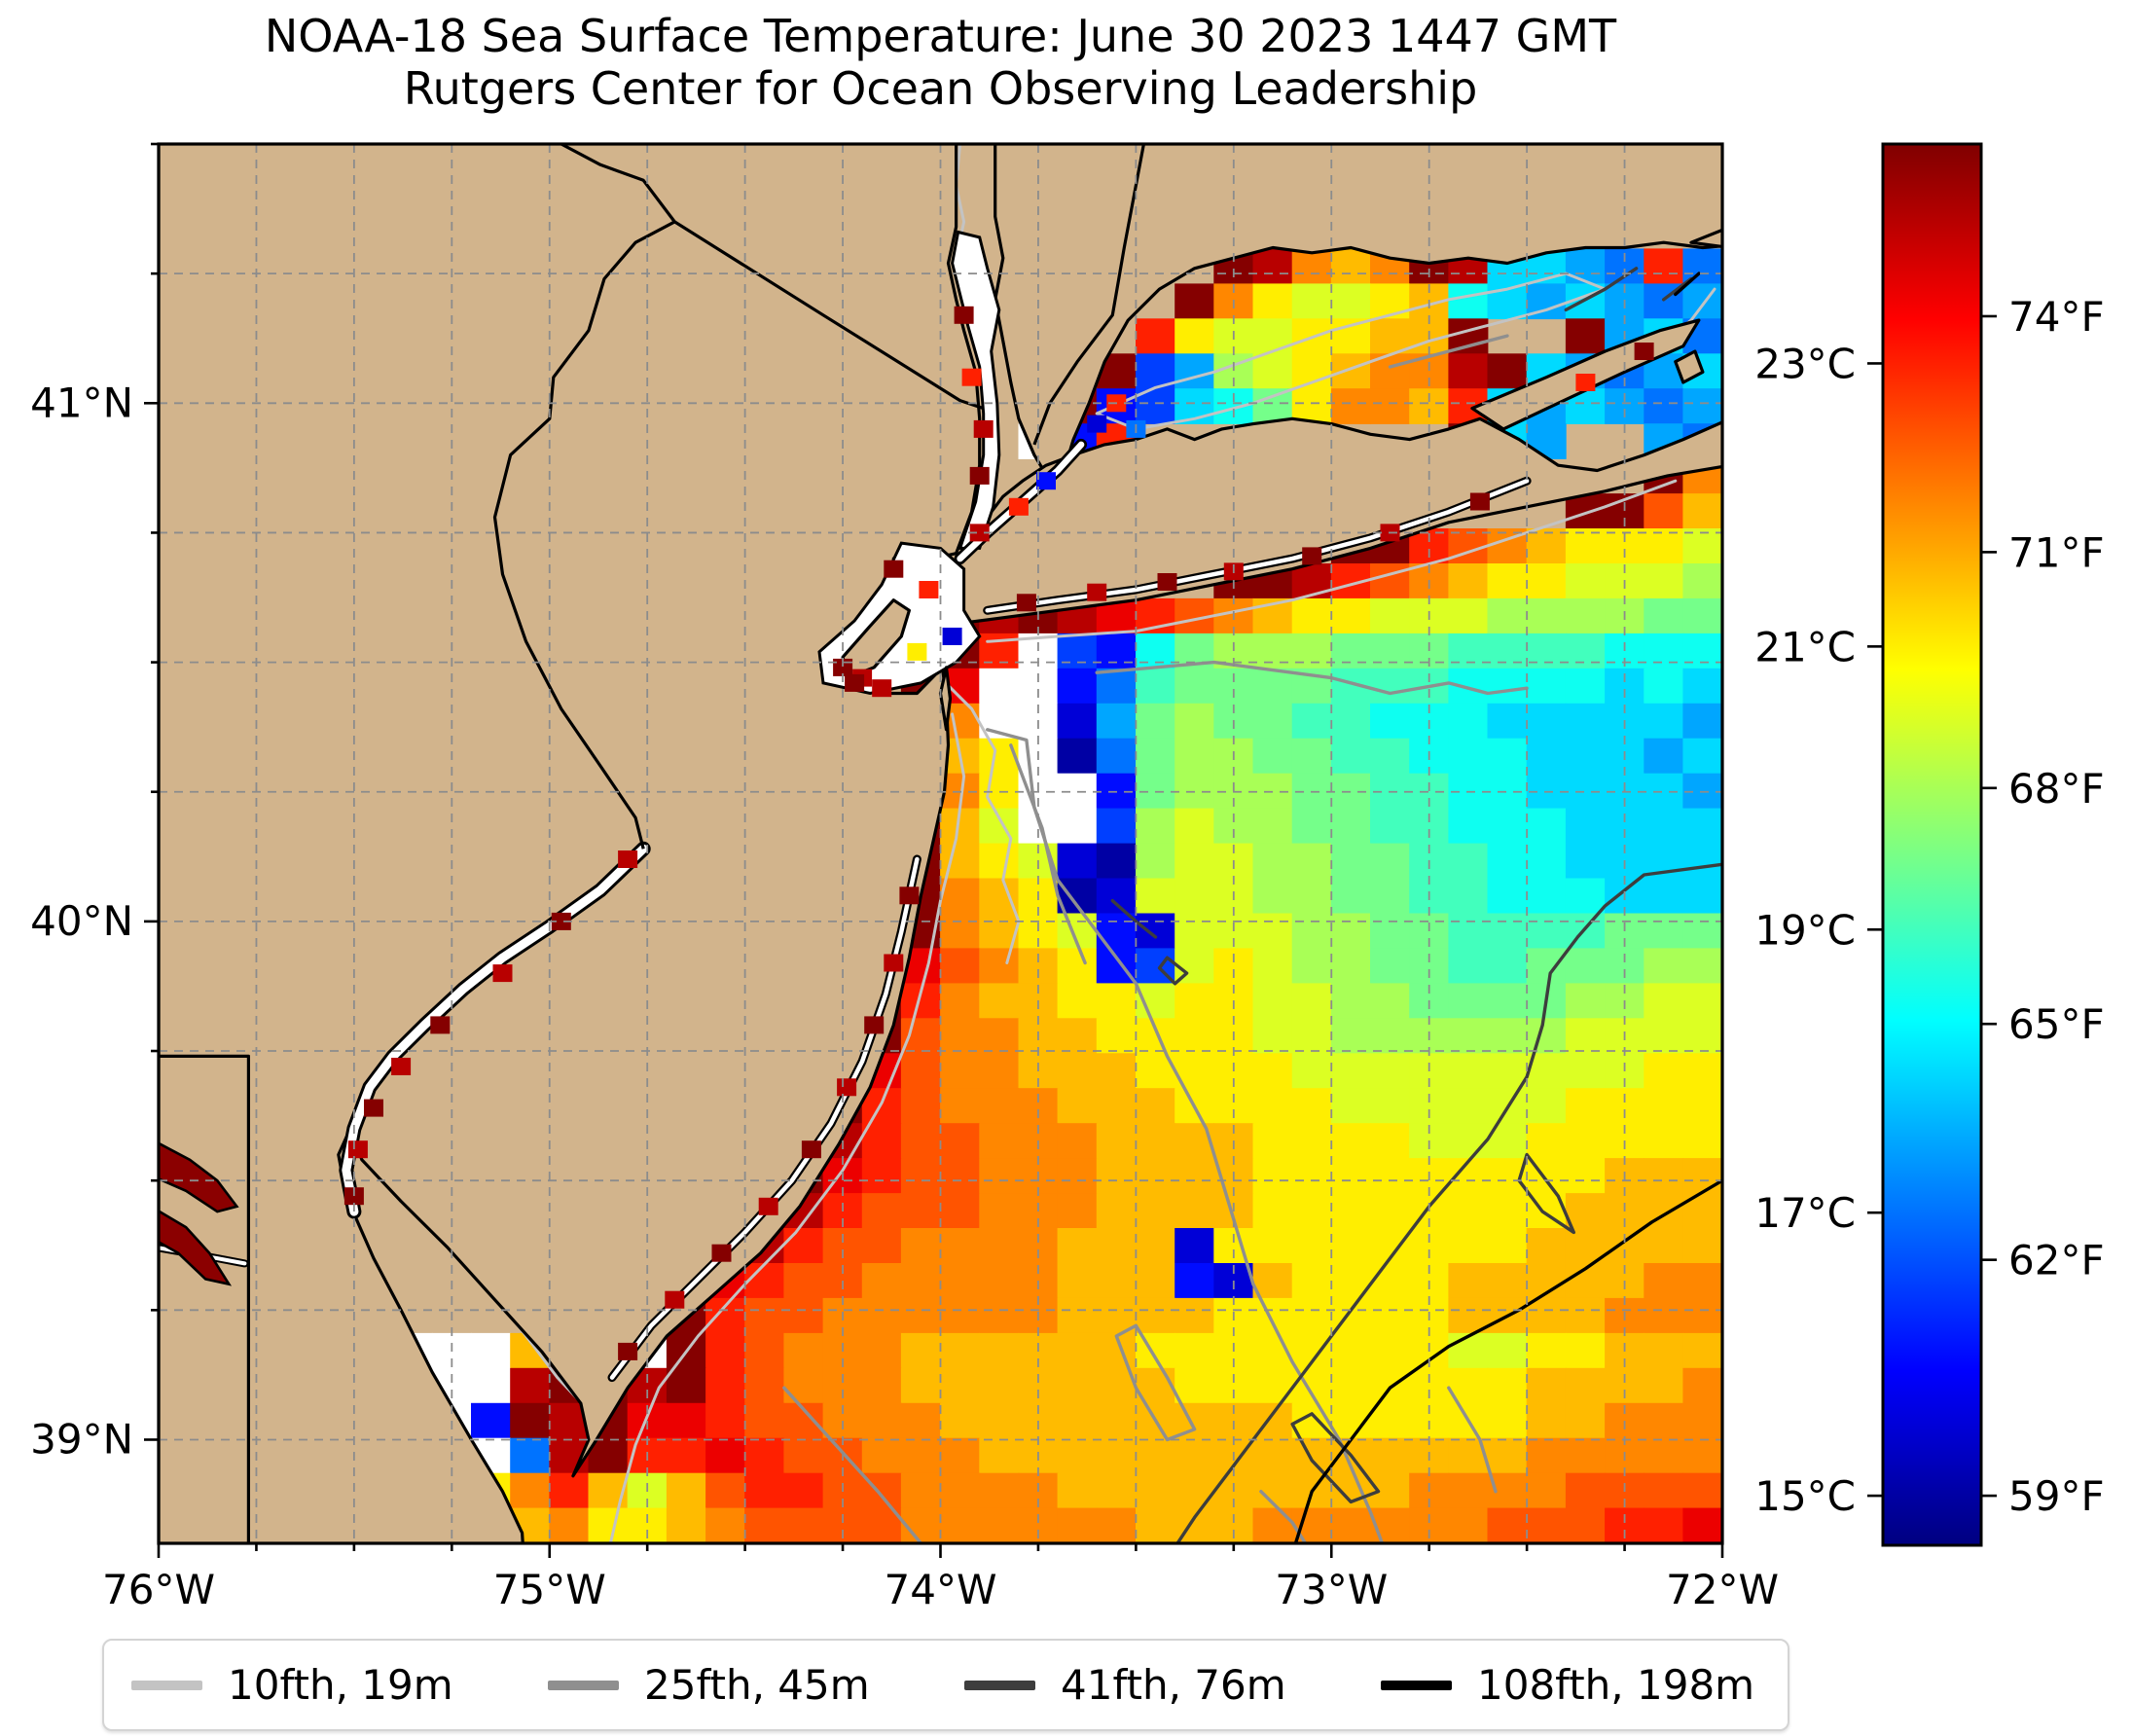  I want to click on legend-item-10fth: 10fth, 19m, so click(326, 1685).